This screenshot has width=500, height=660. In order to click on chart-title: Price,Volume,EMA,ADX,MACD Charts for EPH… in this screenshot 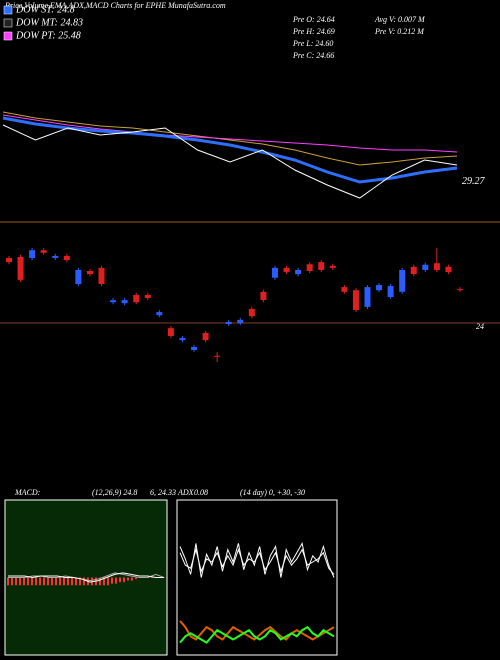, I will do `click(115, 5)`.